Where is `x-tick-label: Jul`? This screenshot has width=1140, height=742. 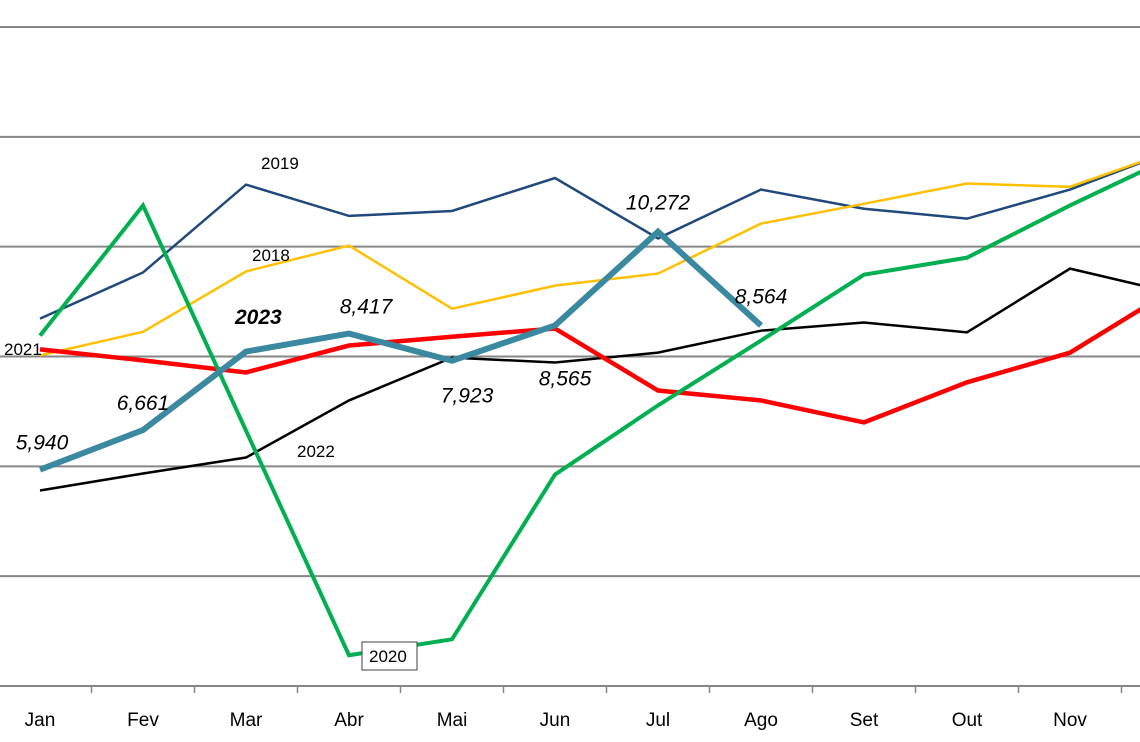 x-tick-label: Jul is located at coordinates (658, 720).